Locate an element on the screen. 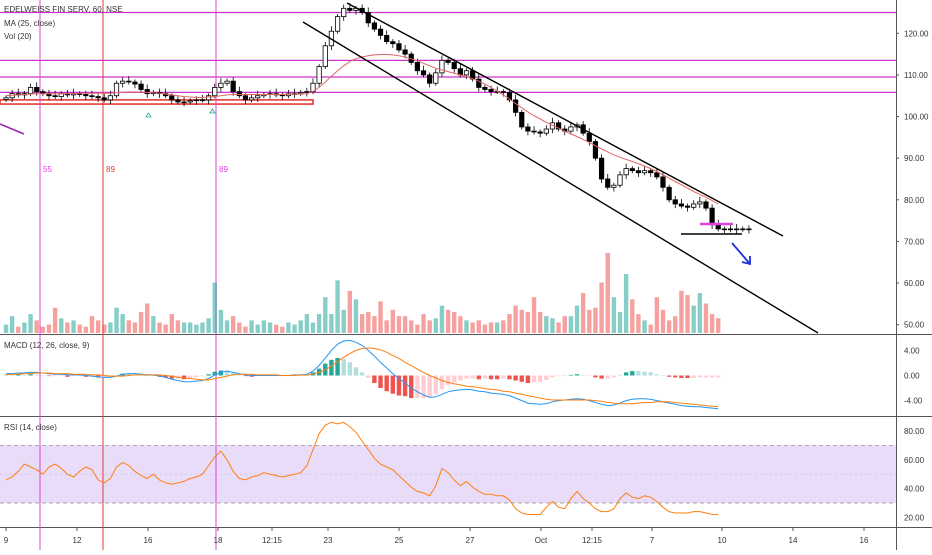 This screenshot has height=555, width=932. down-arrow-icon is located at coordinates (741, 254).